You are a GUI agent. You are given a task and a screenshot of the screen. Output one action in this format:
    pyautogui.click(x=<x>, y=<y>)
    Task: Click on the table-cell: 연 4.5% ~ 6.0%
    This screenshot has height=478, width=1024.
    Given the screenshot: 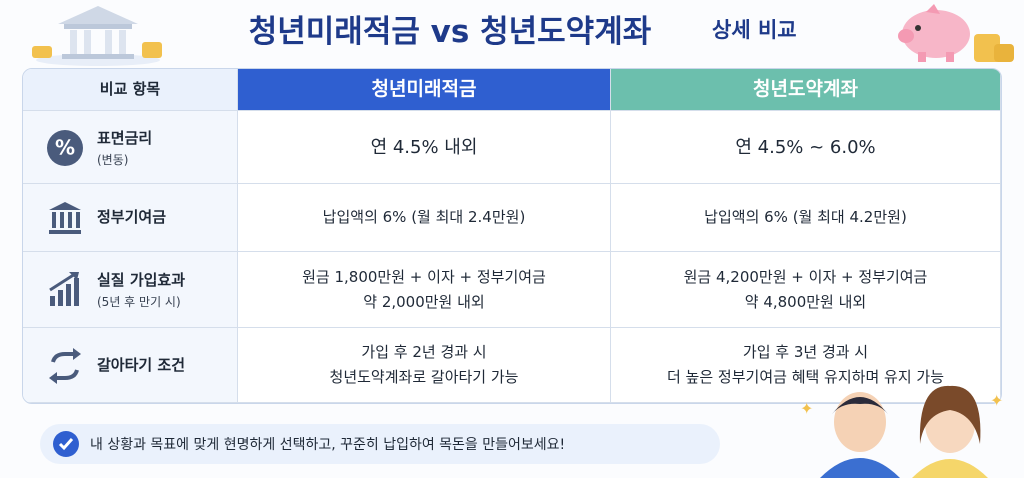 What is the action you would take?
    pyautogui.click(x=806, y=147)
    